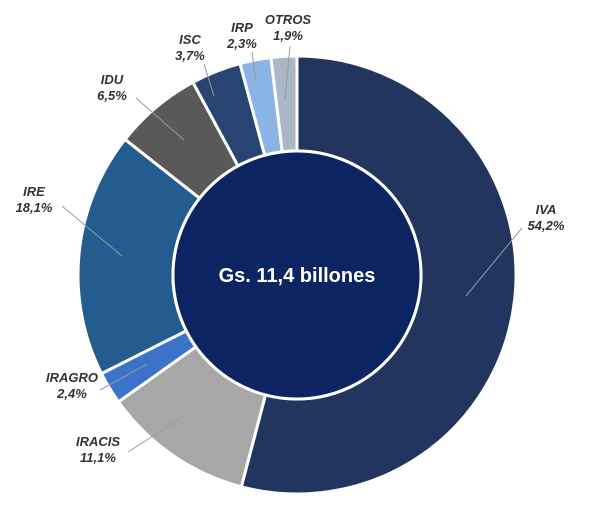  Describe the element at coordinates (34, 207) in the screenshot. I see `slice-value-ire: 18,1%` at that location.